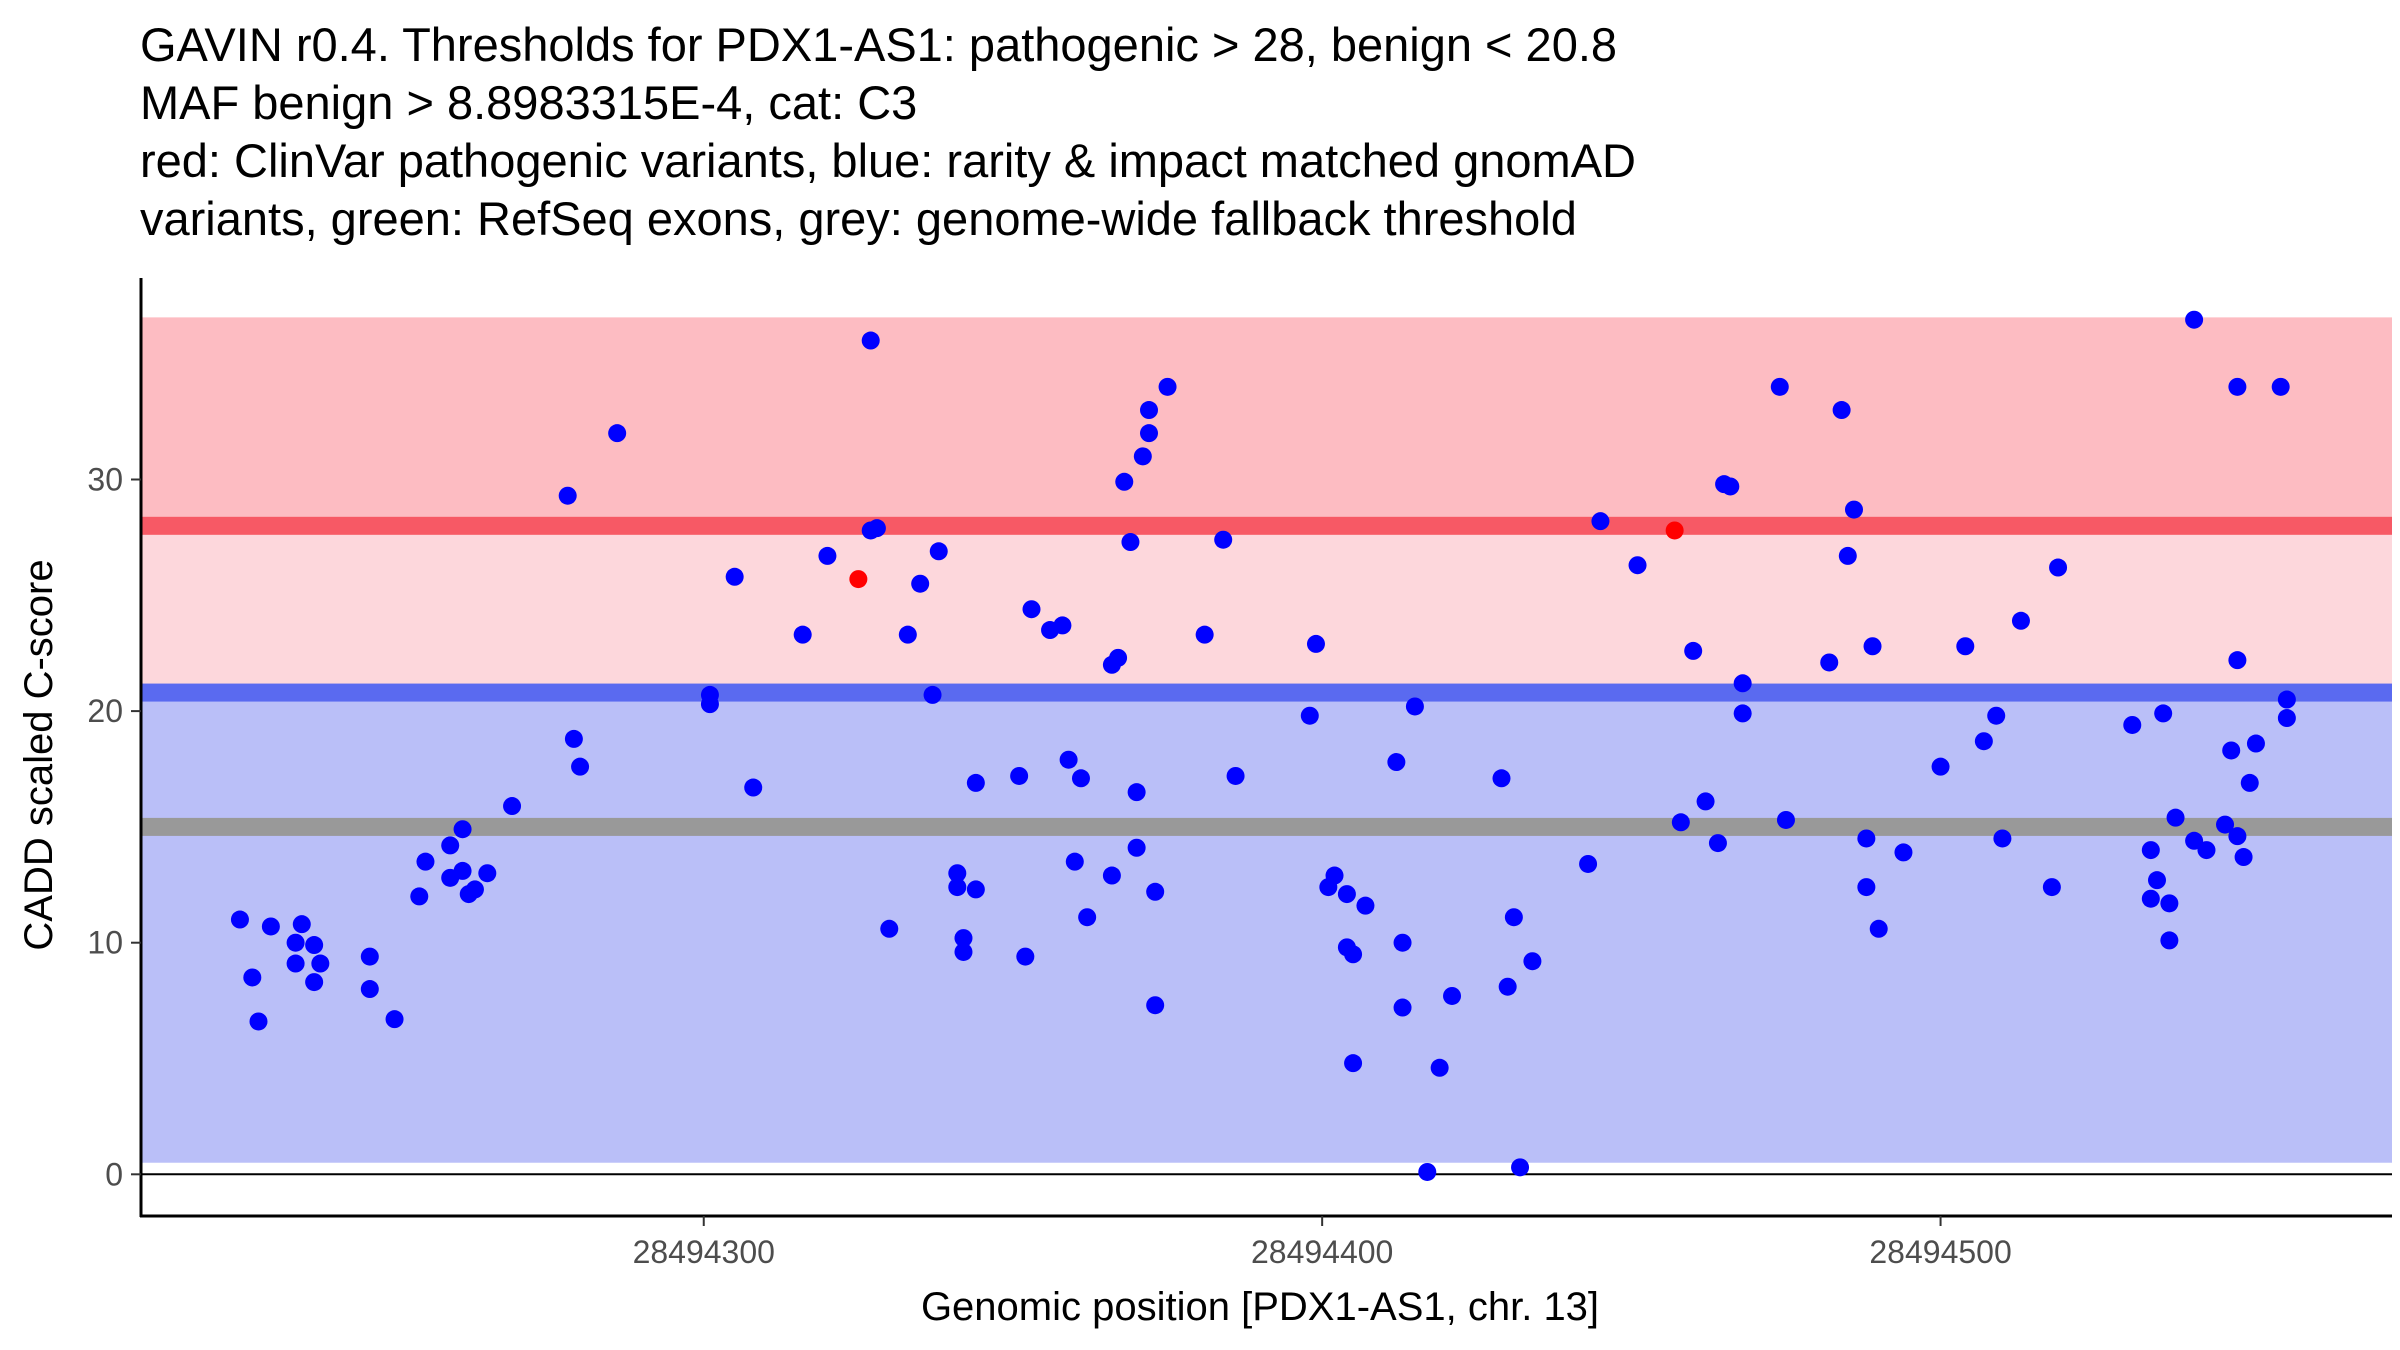 This screenshot has height=1350, width=2400. I want to click on band-pathogenic-region, so click(1266, 421).